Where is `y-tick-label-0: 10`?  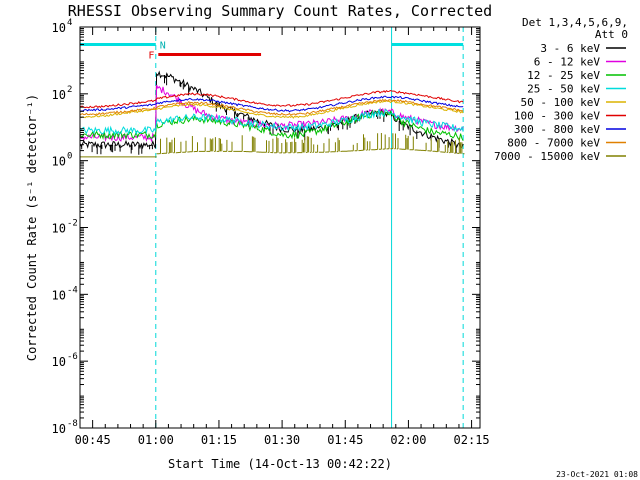 y-tick-label-0: 10 is located at coordinates (59, 429).